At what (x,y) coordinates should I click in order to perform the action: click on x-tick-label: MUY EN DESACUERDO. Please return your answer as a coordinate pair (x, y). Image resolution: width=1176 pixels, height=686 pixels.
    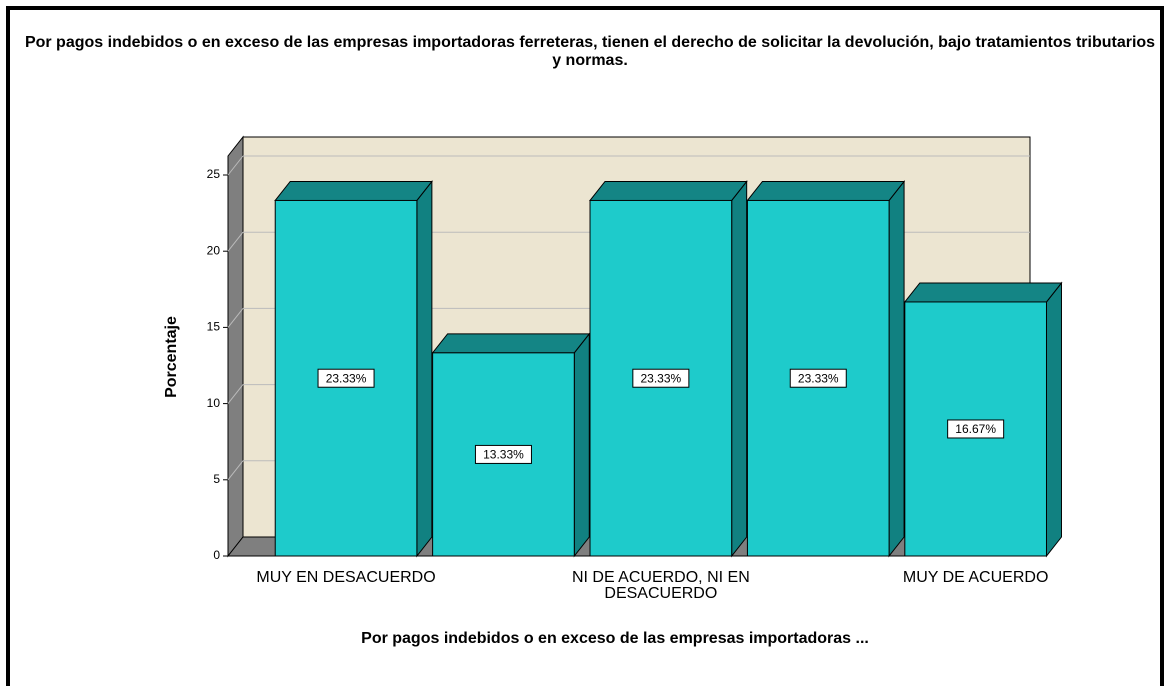
    Looking at the image, I should click on (346, 577).